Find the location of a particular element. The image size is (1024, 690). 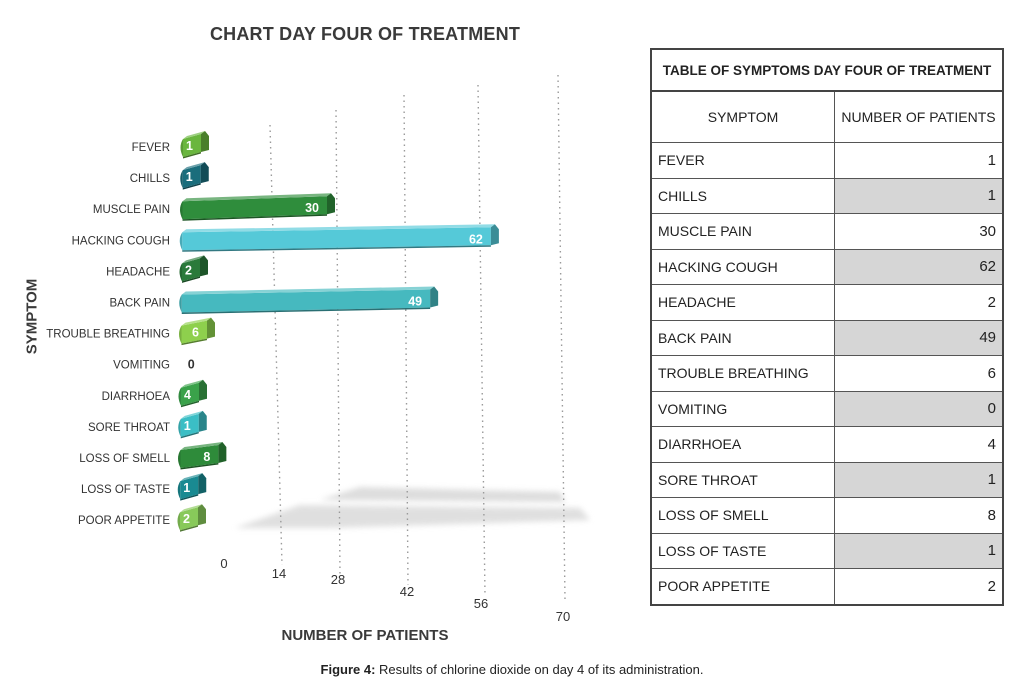

x-tick-label: 42 is located at coordinates (407, 591).